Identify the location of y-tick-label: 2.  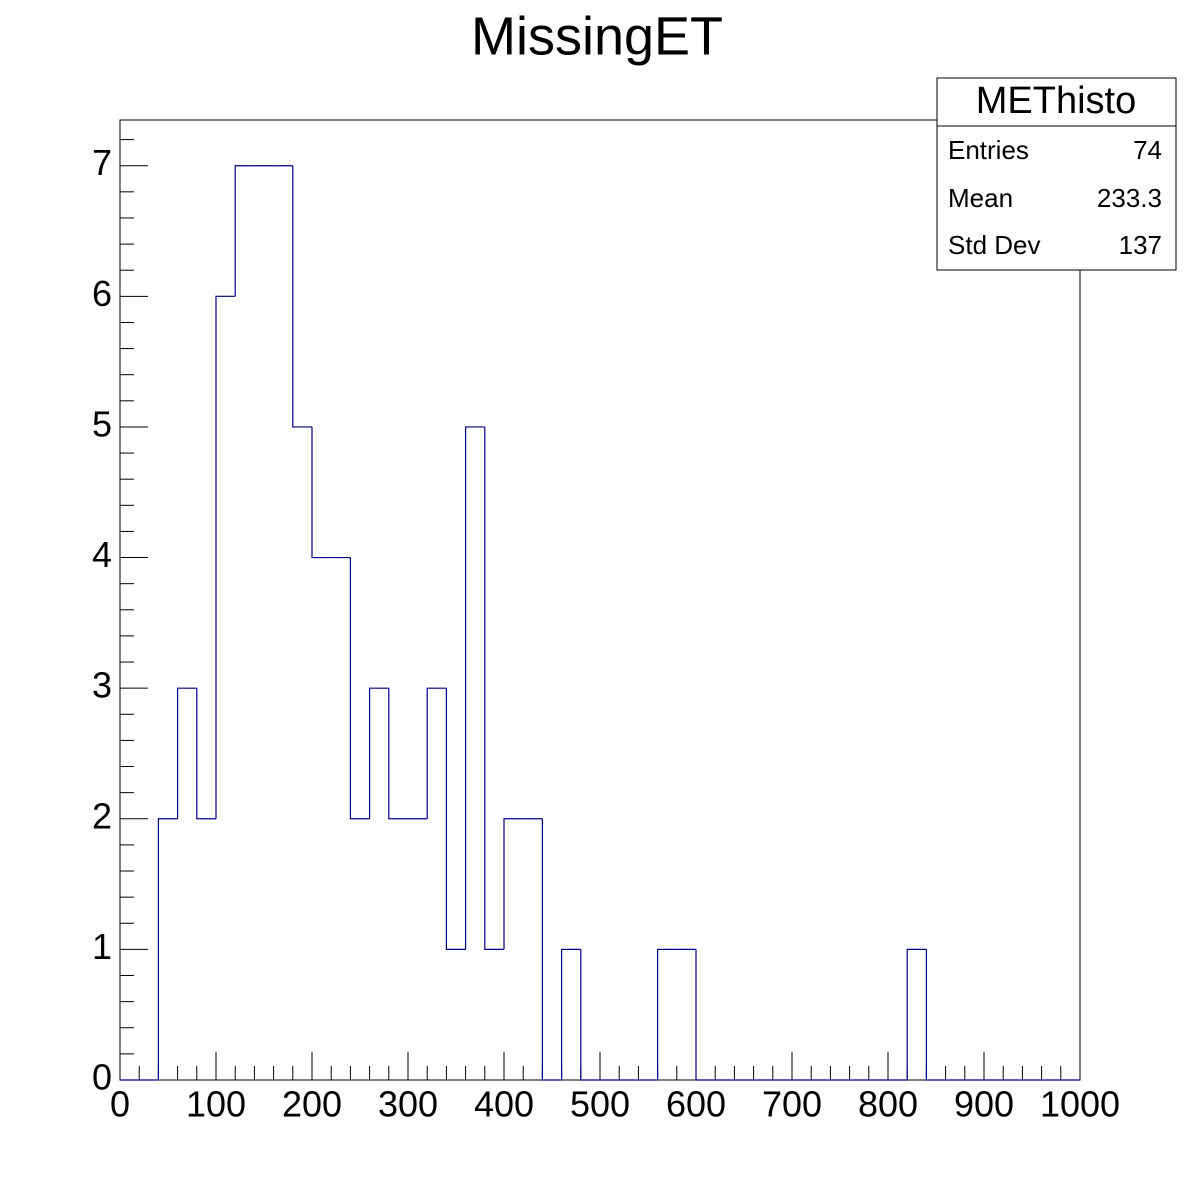
(102, 815).